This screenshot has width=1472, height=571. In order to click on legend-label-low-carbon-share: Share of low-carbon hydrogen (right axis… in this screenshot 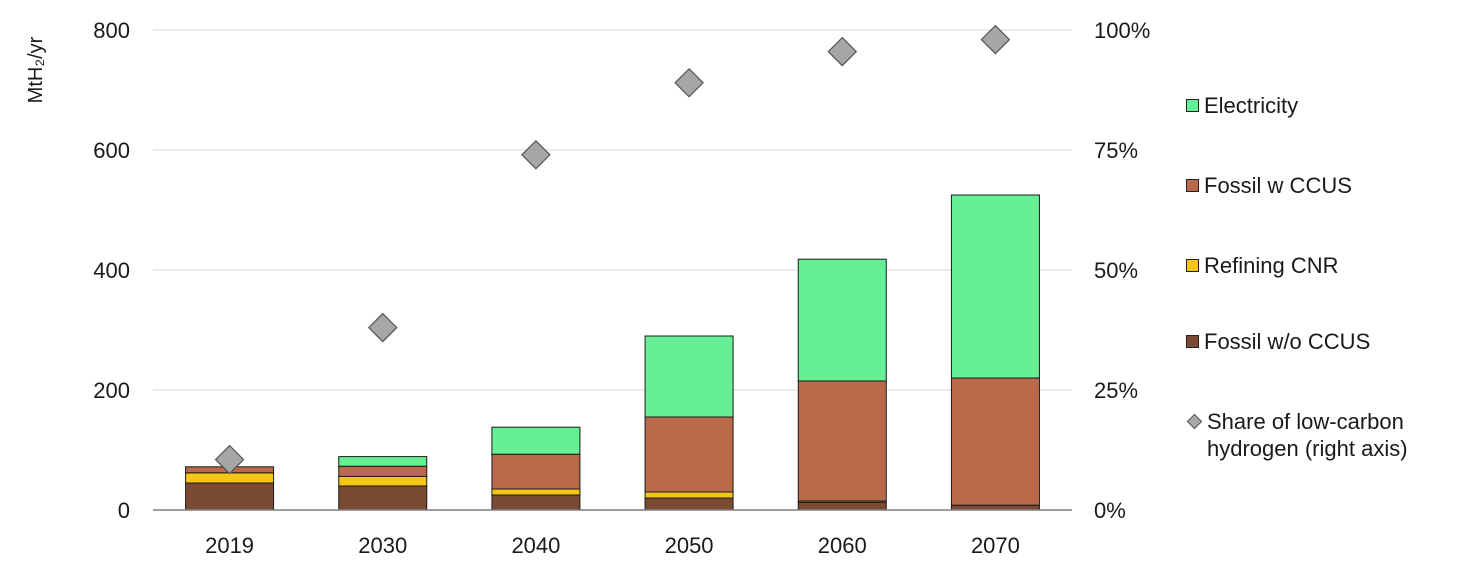, I will do `click(1307, 435)`.